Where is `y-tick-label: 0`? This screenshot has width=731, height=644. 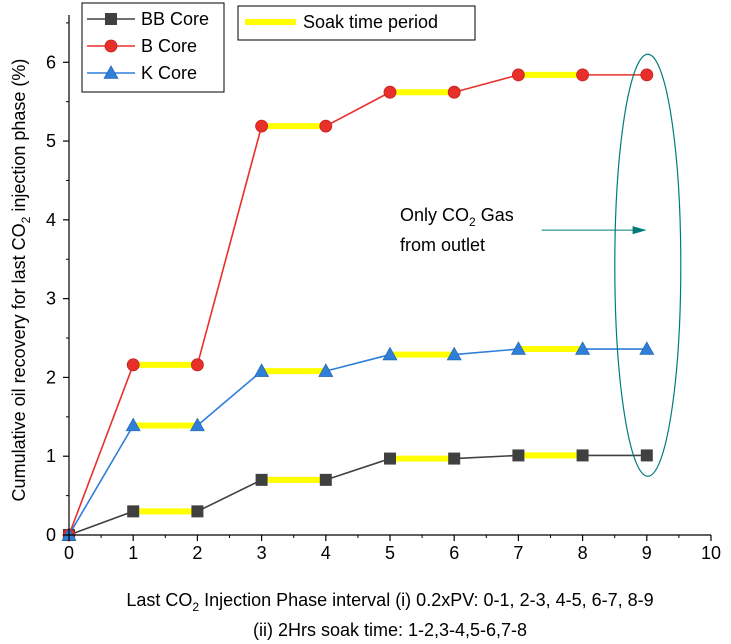 y-tick-label: 0 is located at coordinates (51, 535).